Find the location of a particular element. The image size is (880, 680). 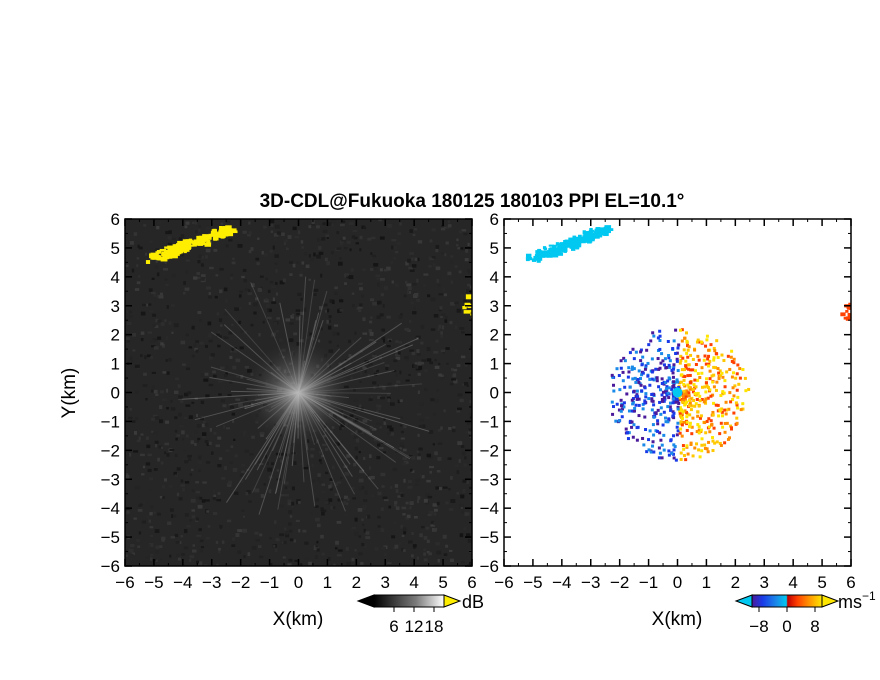

edge-echo-cell is located at coordinates (476, 309).